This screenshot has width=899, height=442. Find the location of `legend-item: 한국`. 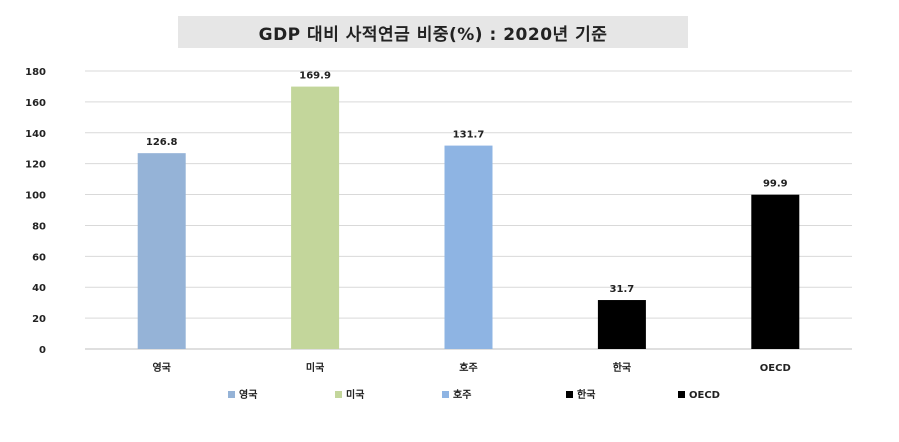

legend-item: 한국 is located at coordinates (580, 395).